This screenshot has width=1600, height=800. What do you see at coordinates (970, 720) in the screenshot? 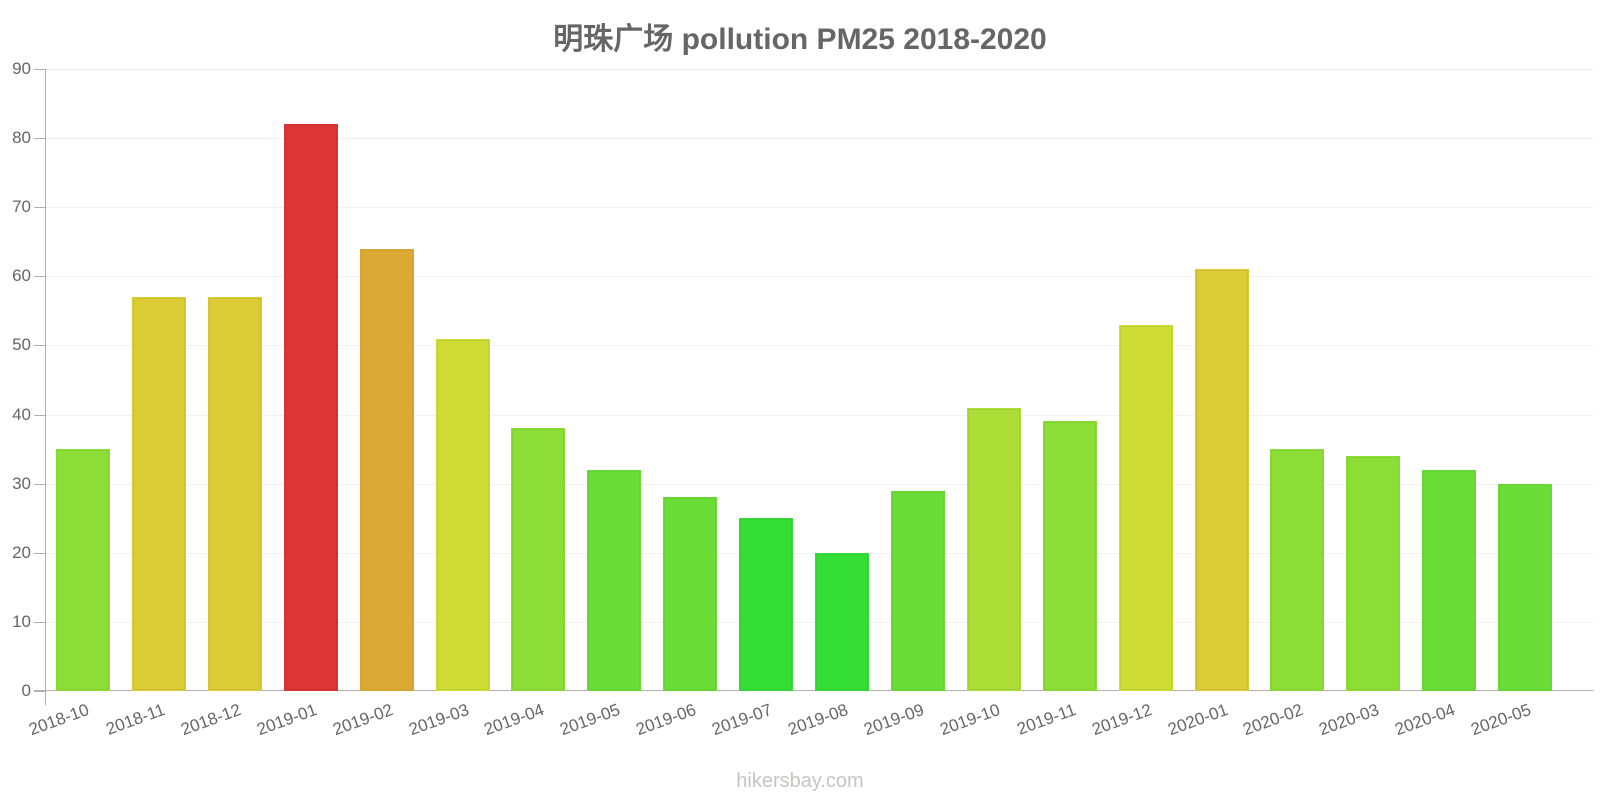
I see `x-tick-label: 2019-10` at bounding box center [970, 720].